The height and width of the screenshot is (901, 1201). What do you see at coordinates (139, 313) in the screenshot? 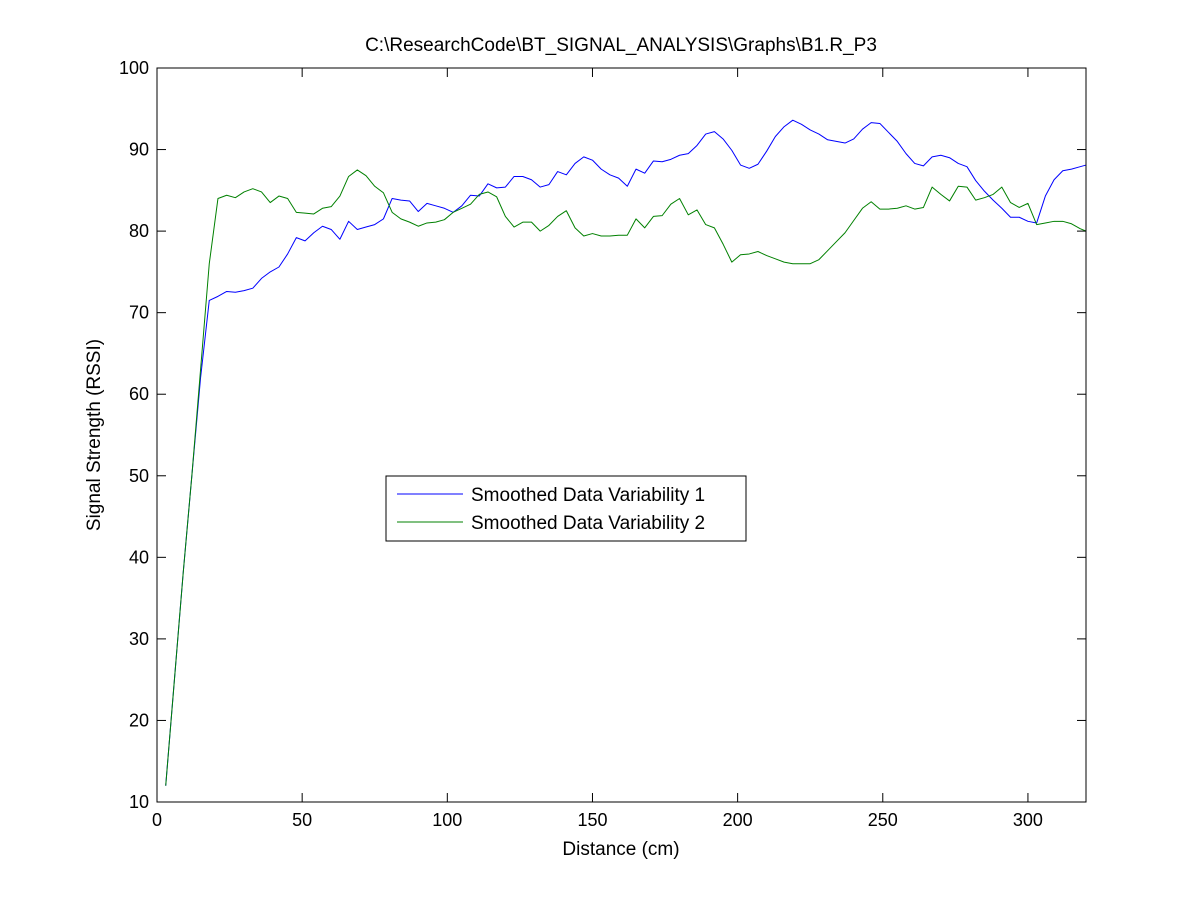
I see `y-tick-label: 70` at bounding box center [139, 313].